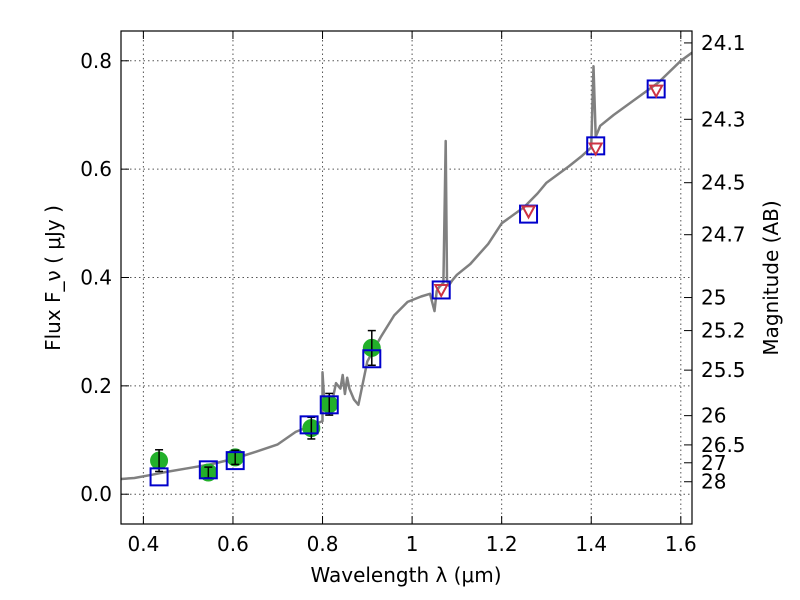 This screenshot has height=600, width=800. What do you see at coordinates (591, 544) in the screenshot?
I see `x-tick-label: 1.4` at bounding box center [591, 544].